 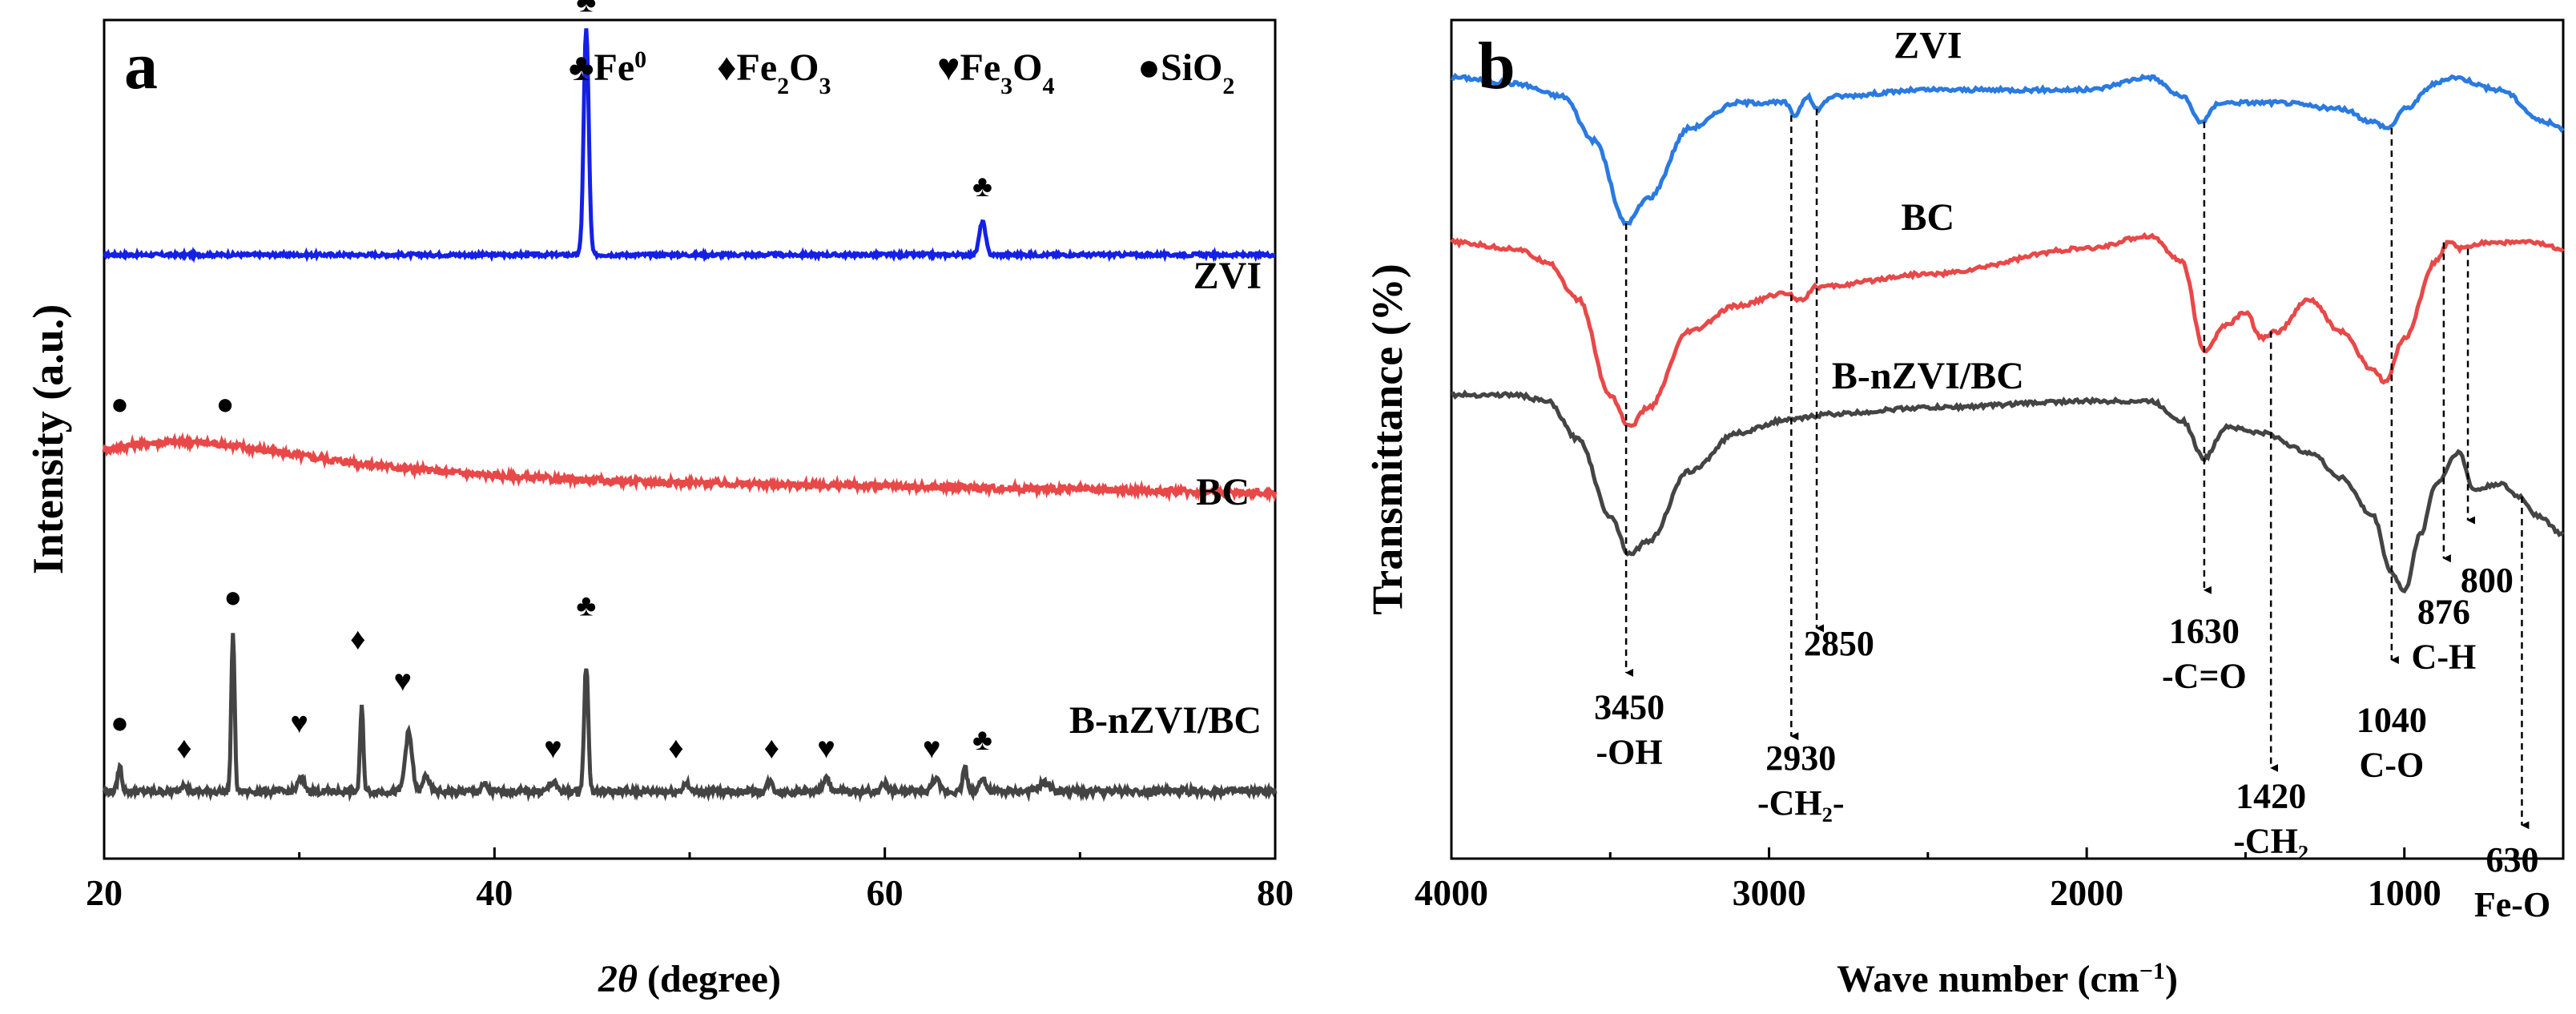 What do you see at coordinates (1166, 720) in the screenshot?
I see `curve-label-bnzvi: B-nZVI/BC` at bounding box center [1166, 720].